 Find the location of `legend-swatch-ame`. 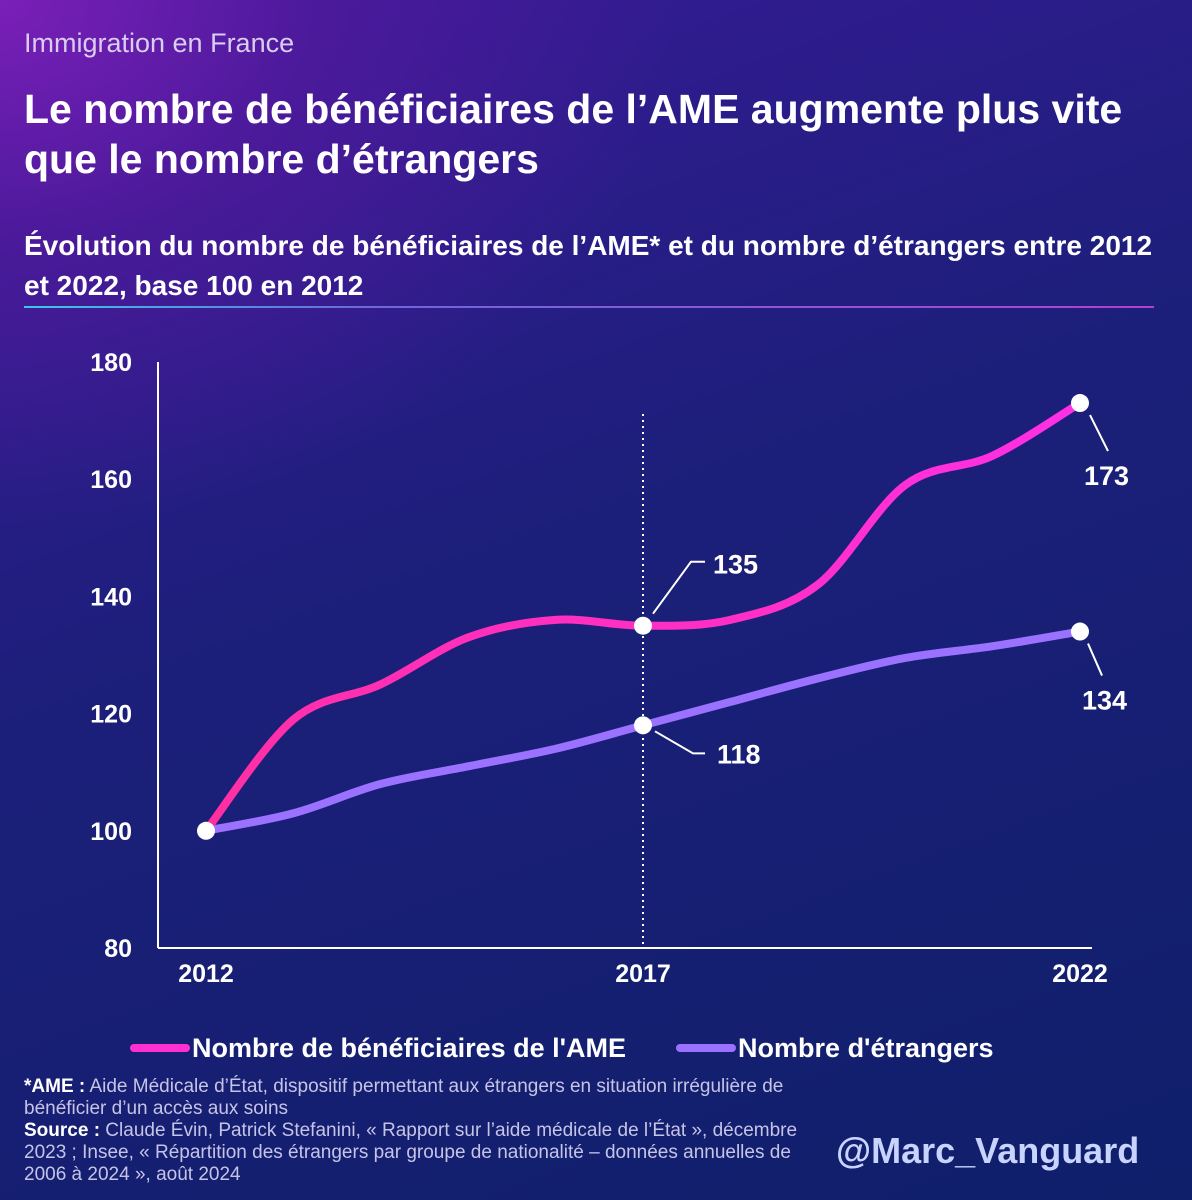

legend-swatch-ame is located at coordinates (160, 1048).